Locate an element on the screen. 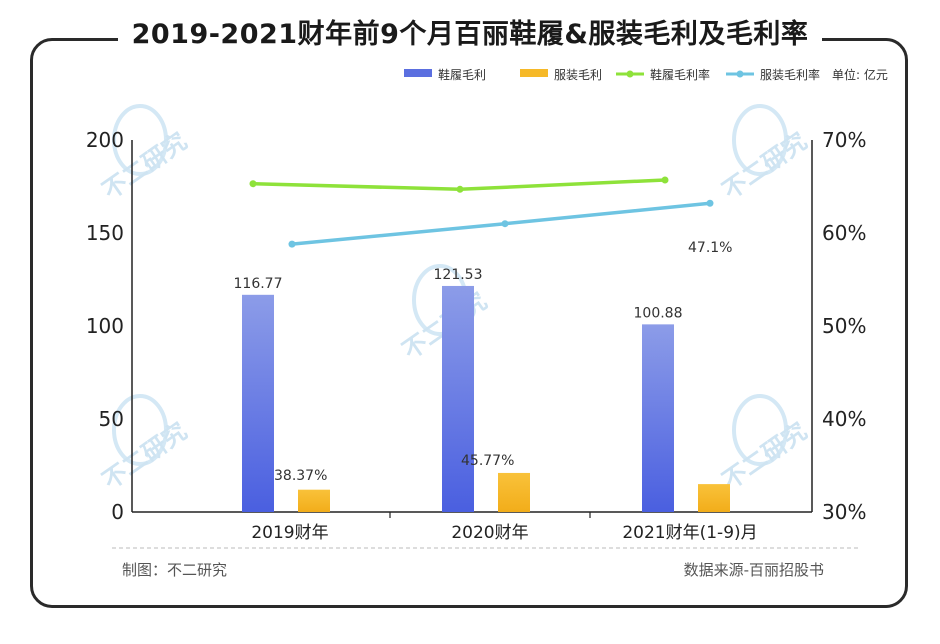 The height and width of the screenshot is (644, 940). legend-marker-服装毛利率 is located at coordinates (740, 74).